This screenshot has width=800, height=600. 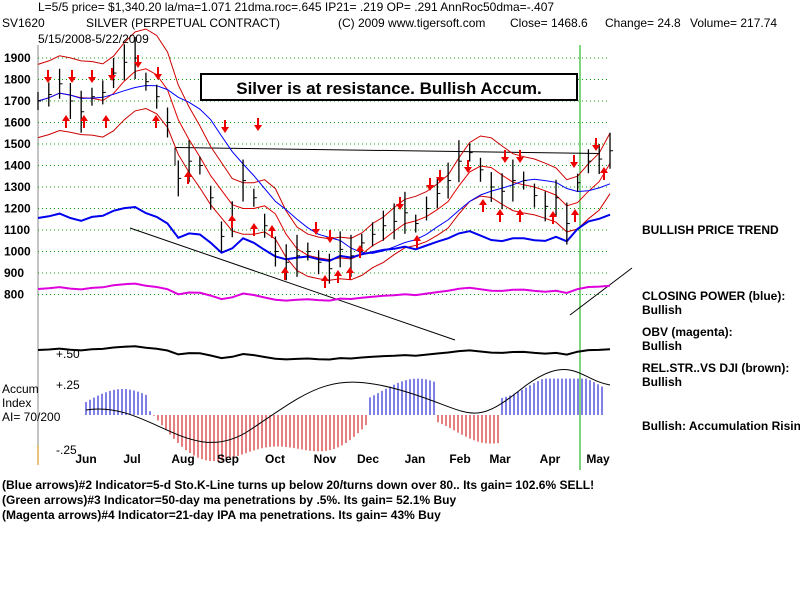 What do you see at coordinates (710, 230) in the screenshot?
I see `price-trend-note: BULLISH PRICE TREND` at bounding box center [710, 230].